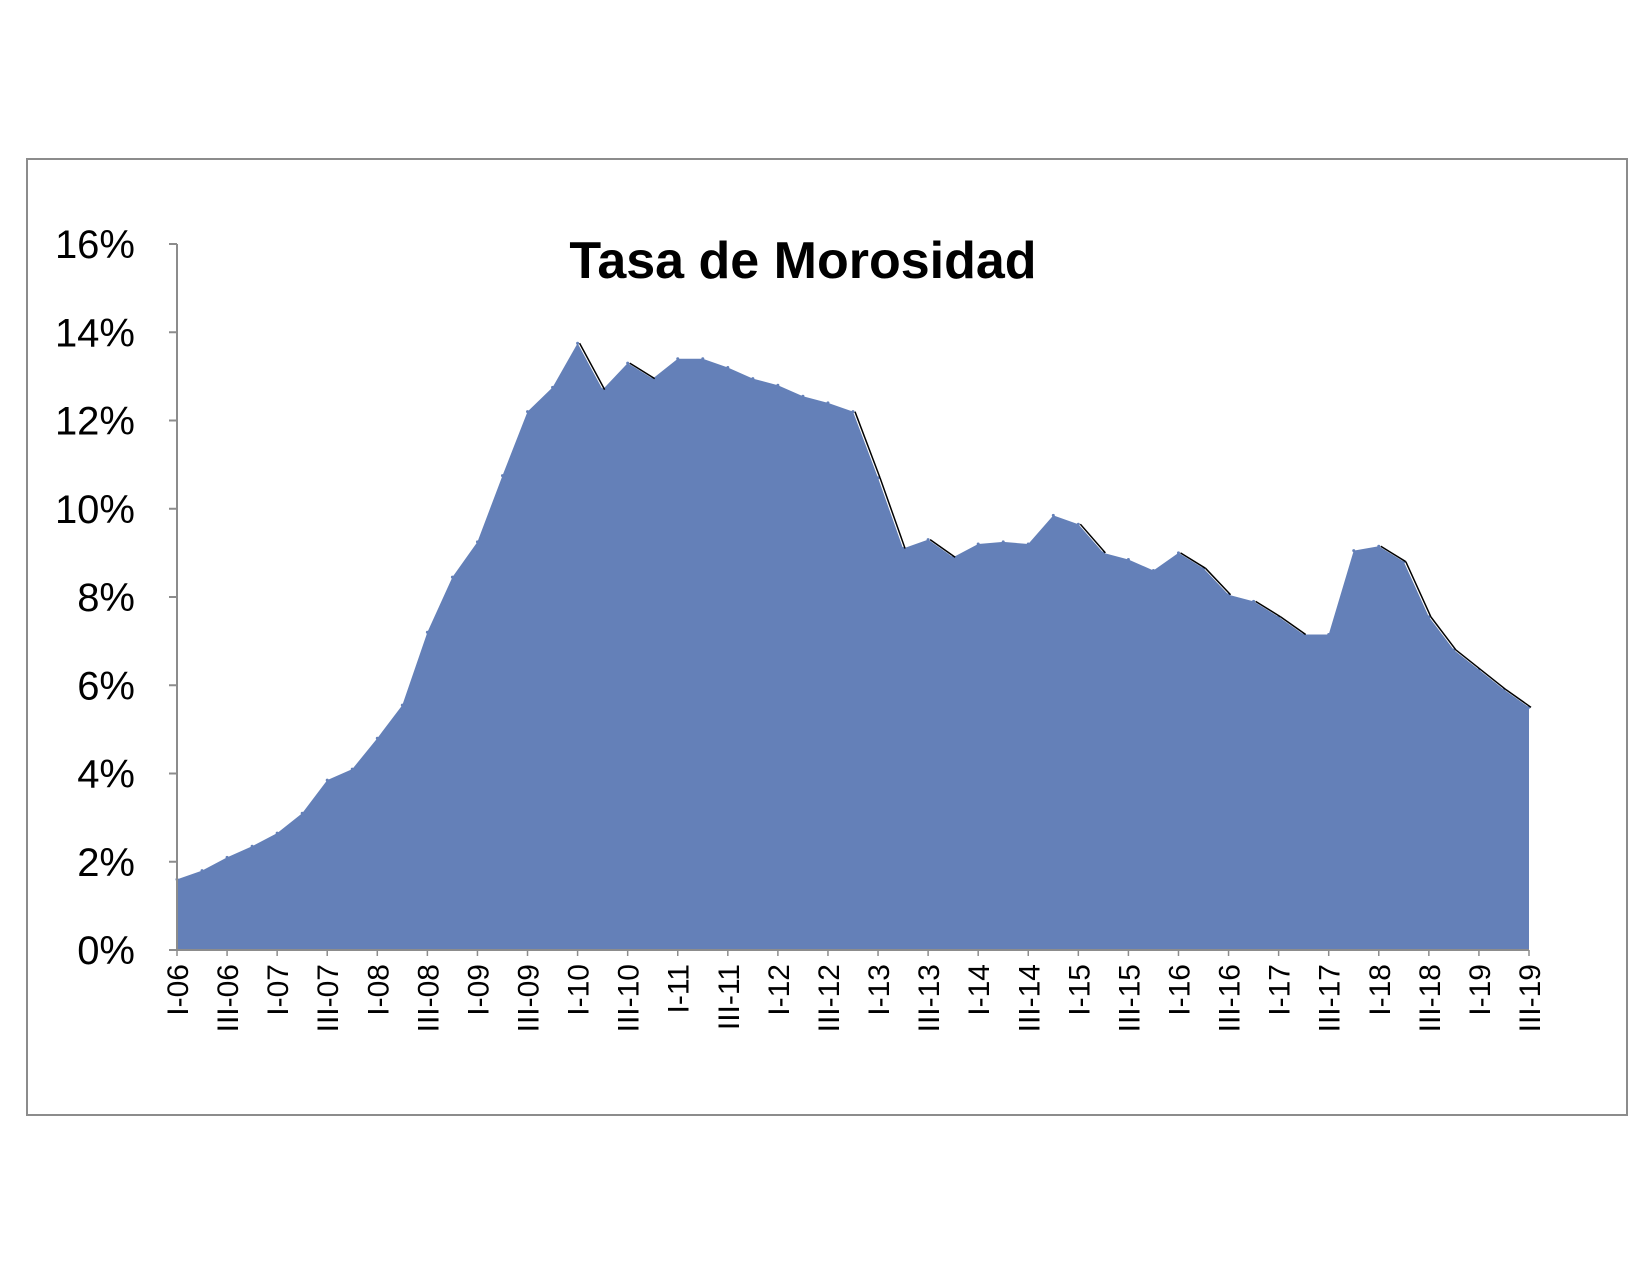  Describe the element at coordinates (679, 988) in the screenshot. I see `x-tick-label: I-11` at that location.